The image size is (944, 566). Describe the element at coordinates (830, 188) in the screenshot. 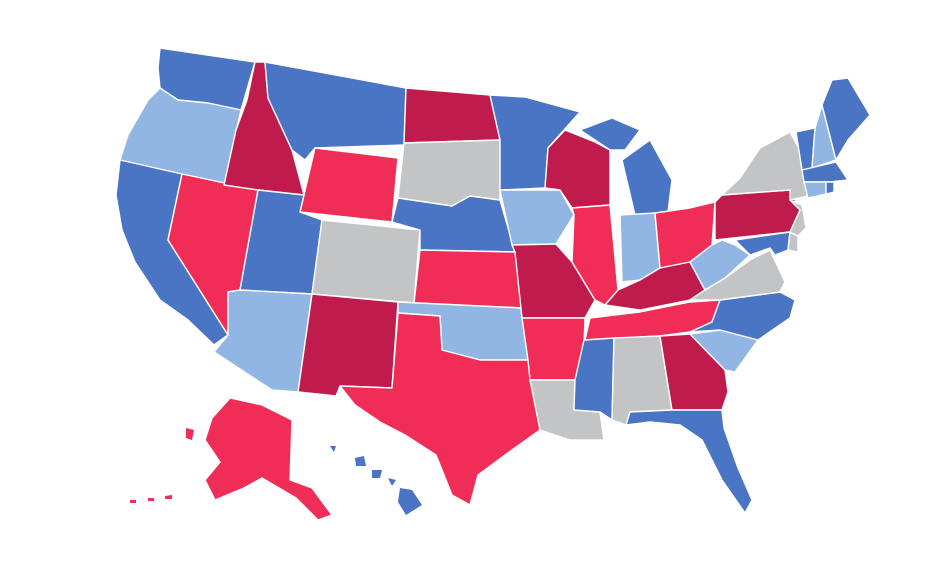

I see `state-rhode-island` at that location.